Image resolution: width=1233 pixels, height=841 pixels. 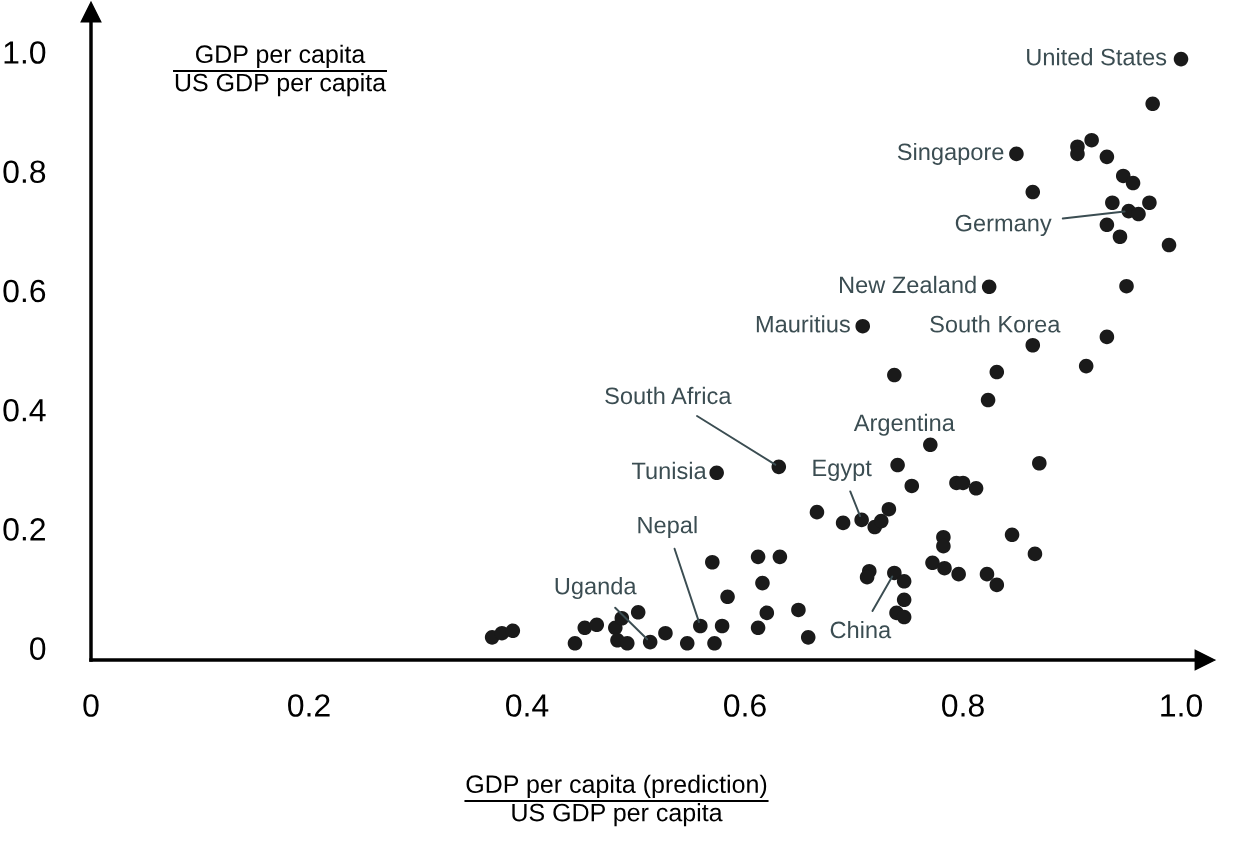 What do you see at coordinates (281, 70) in the screenshot?
I see `y-axis-title: GDP per capita US GDP per capita` at bounding box center [281, 70].